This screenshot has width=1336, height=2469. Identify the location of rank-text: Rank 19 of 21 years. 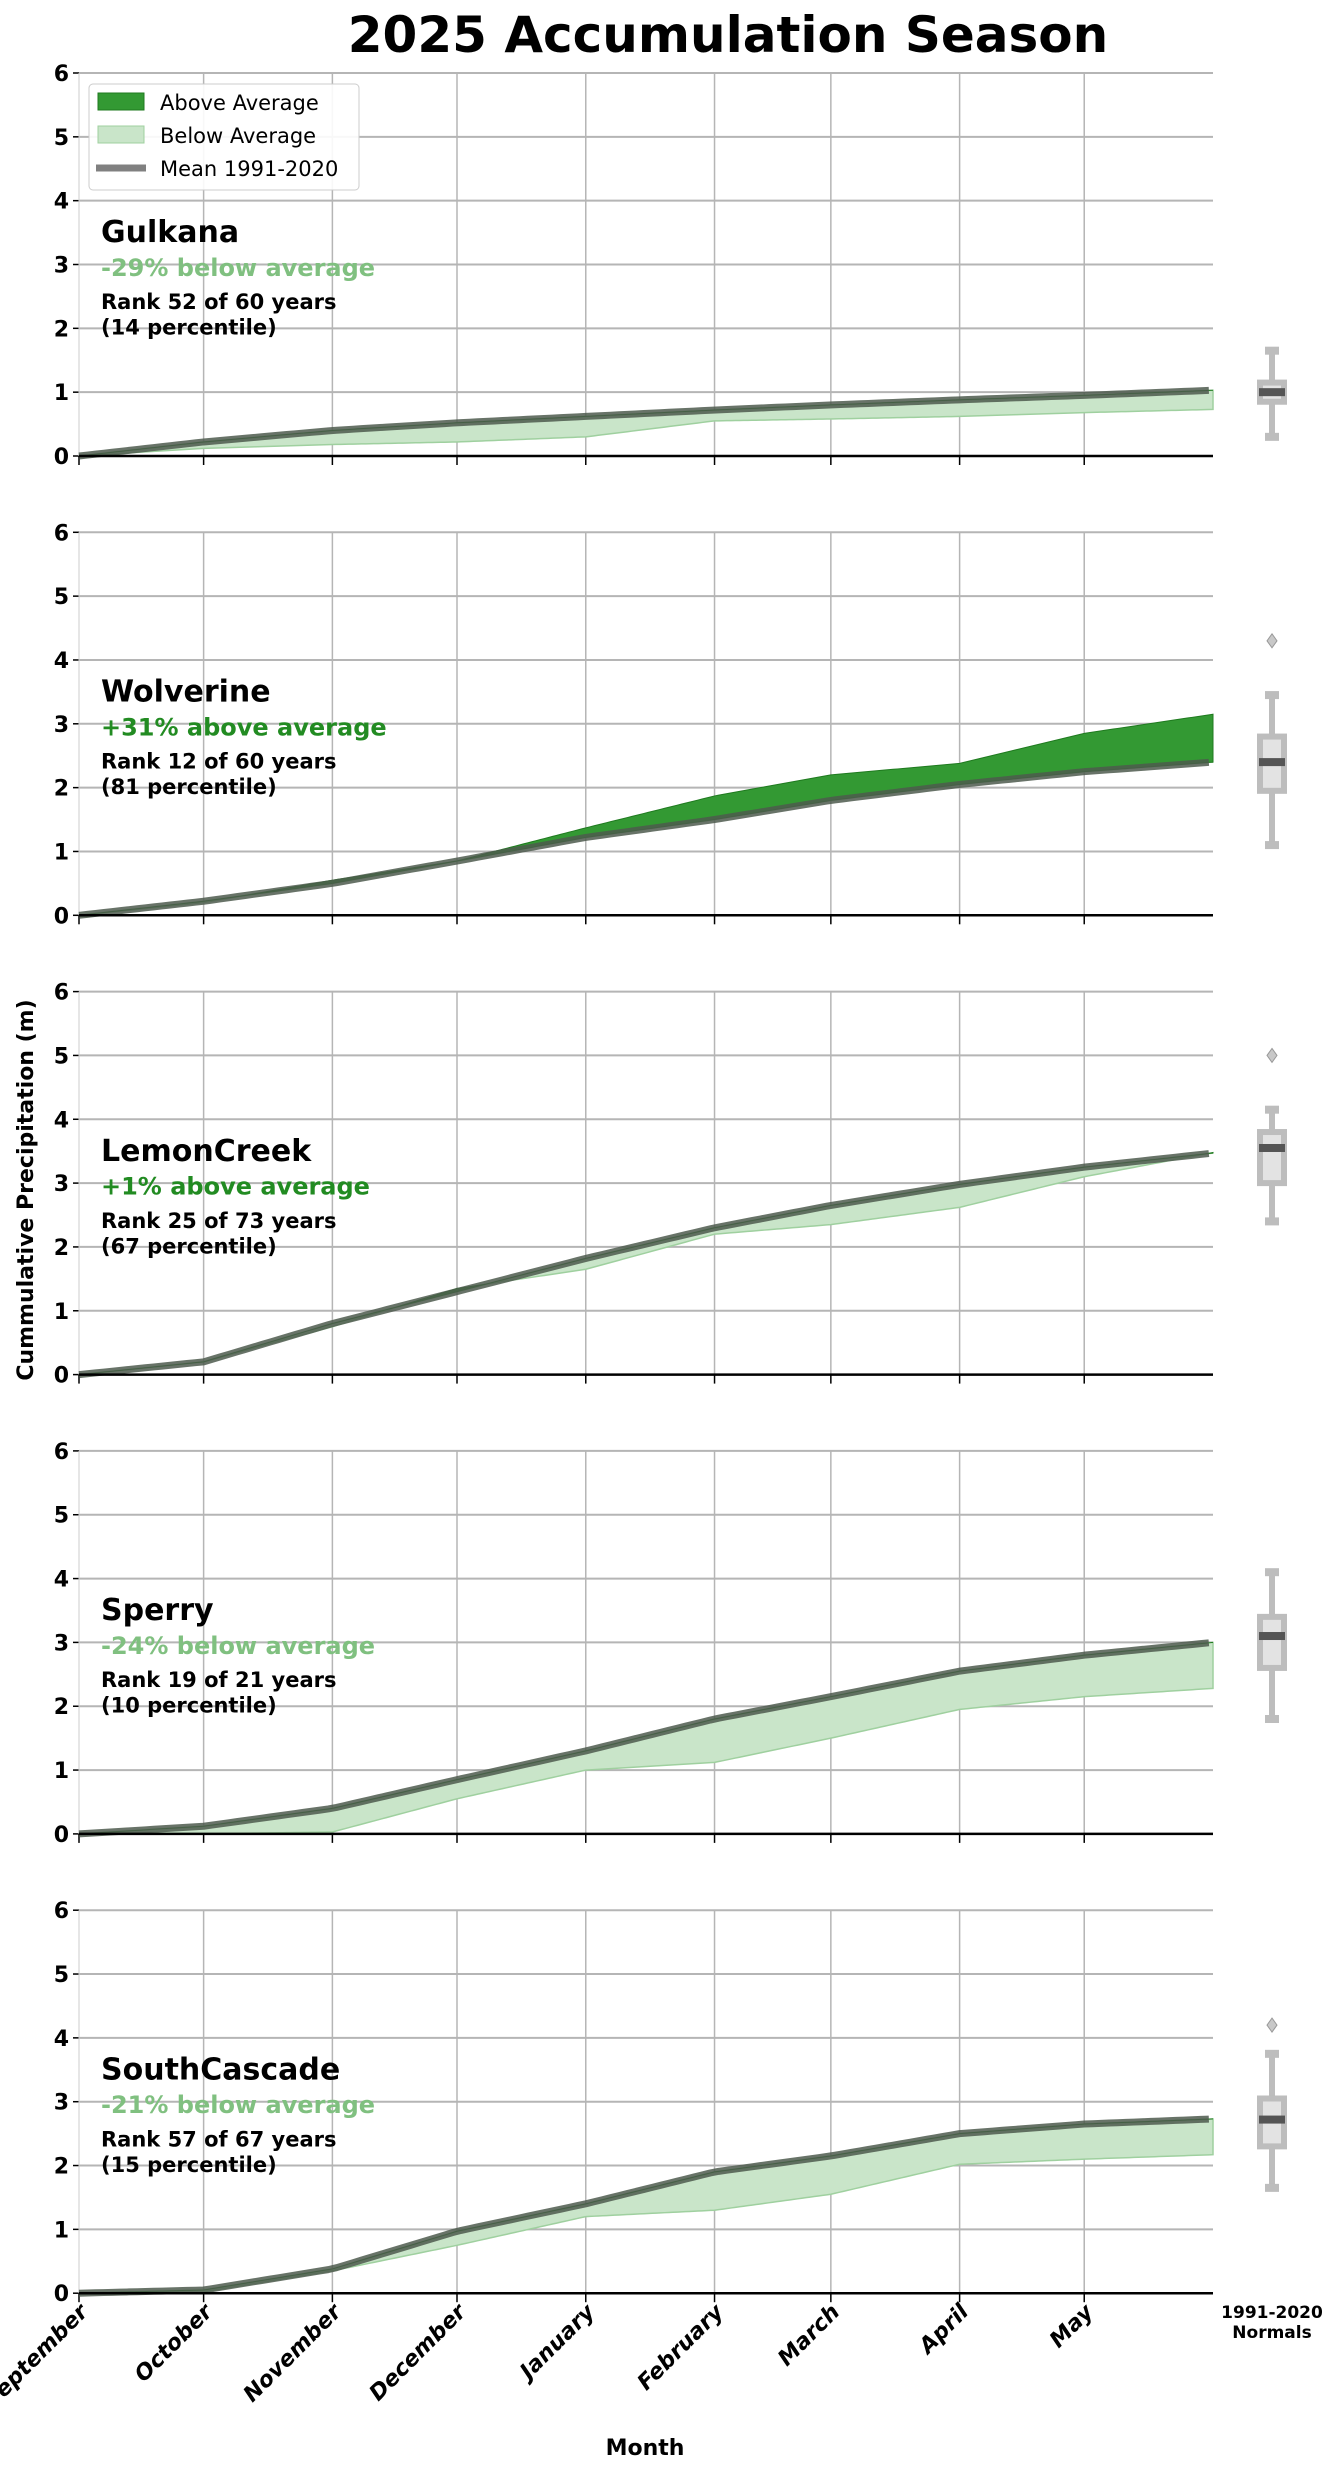
(218, 1680).